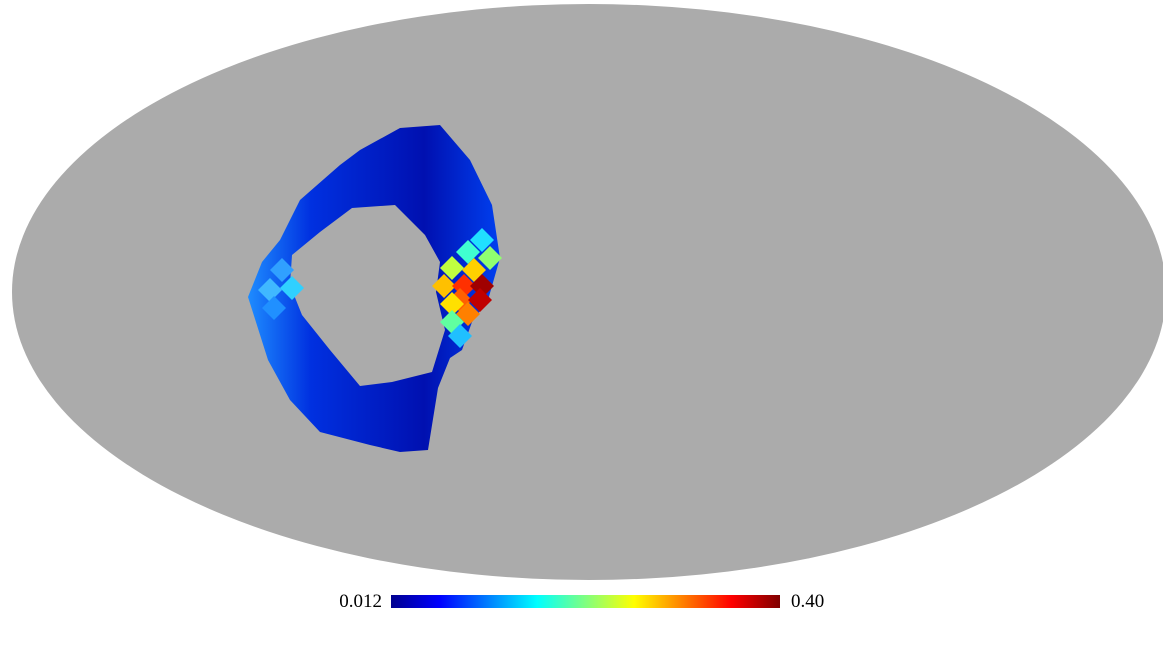 The width and height of the screenshot is (1163, 658). I want to click on colorbar-tick-label: 0.40, so click(807, 601).